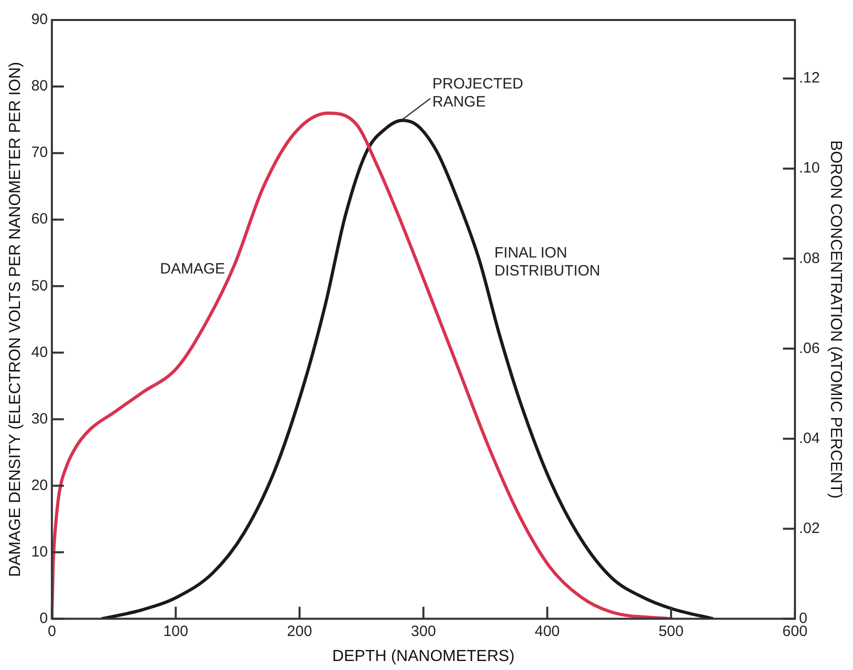 The width and height of the screenshot is (853, 670). Describe the element at coordinates (809, 78) in the screenshot. I see `y2-tick-label: .12` at that location.